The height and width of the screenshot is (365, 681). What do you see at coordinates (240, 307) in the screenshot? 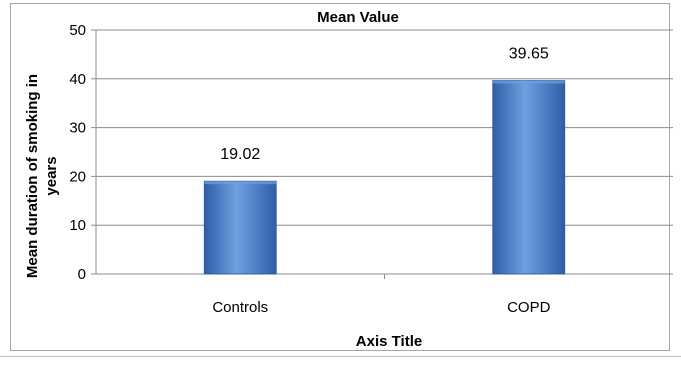
I see `x-tick-label-controls: Controls` at bounding box center [240, 307].